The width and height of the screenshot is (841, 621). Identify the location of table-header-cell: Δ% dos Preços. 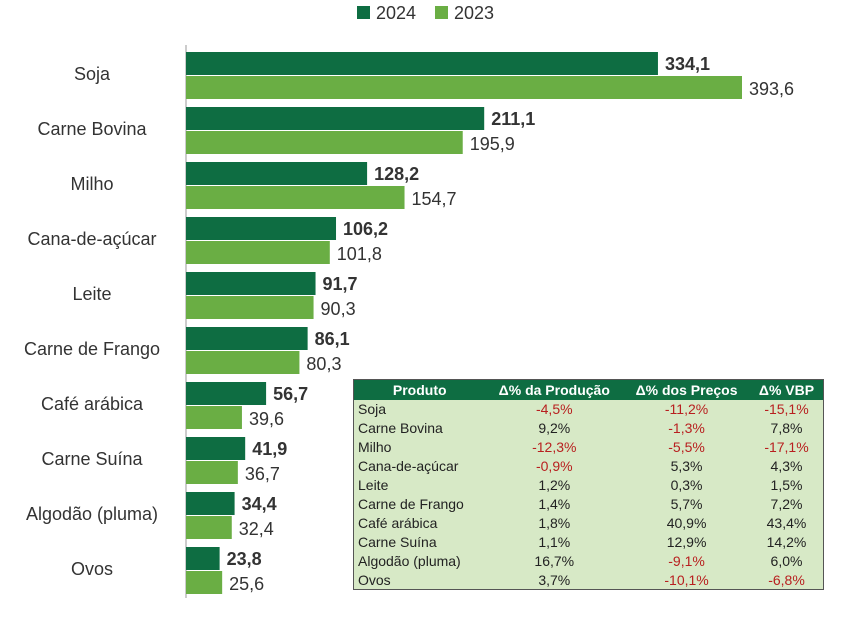
(686, 390).